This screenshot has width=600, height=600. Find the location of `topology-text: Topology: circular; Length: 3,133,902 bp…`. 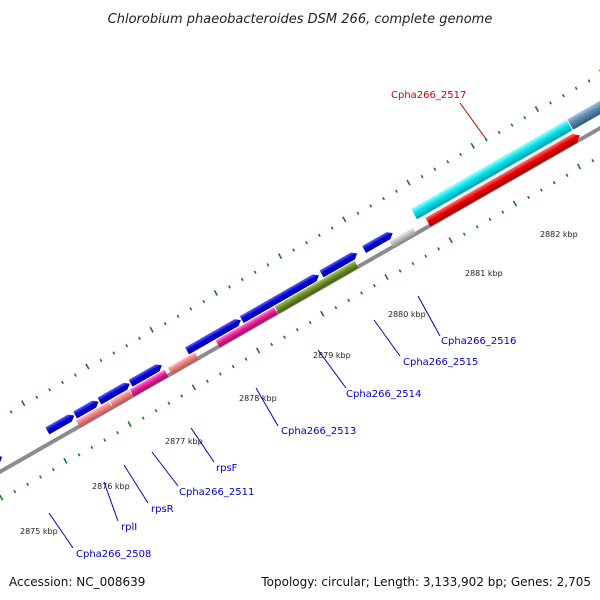

topology-text: Topology: circular; Length: 3,133,902 bp… is located at coordinates (425, 582).